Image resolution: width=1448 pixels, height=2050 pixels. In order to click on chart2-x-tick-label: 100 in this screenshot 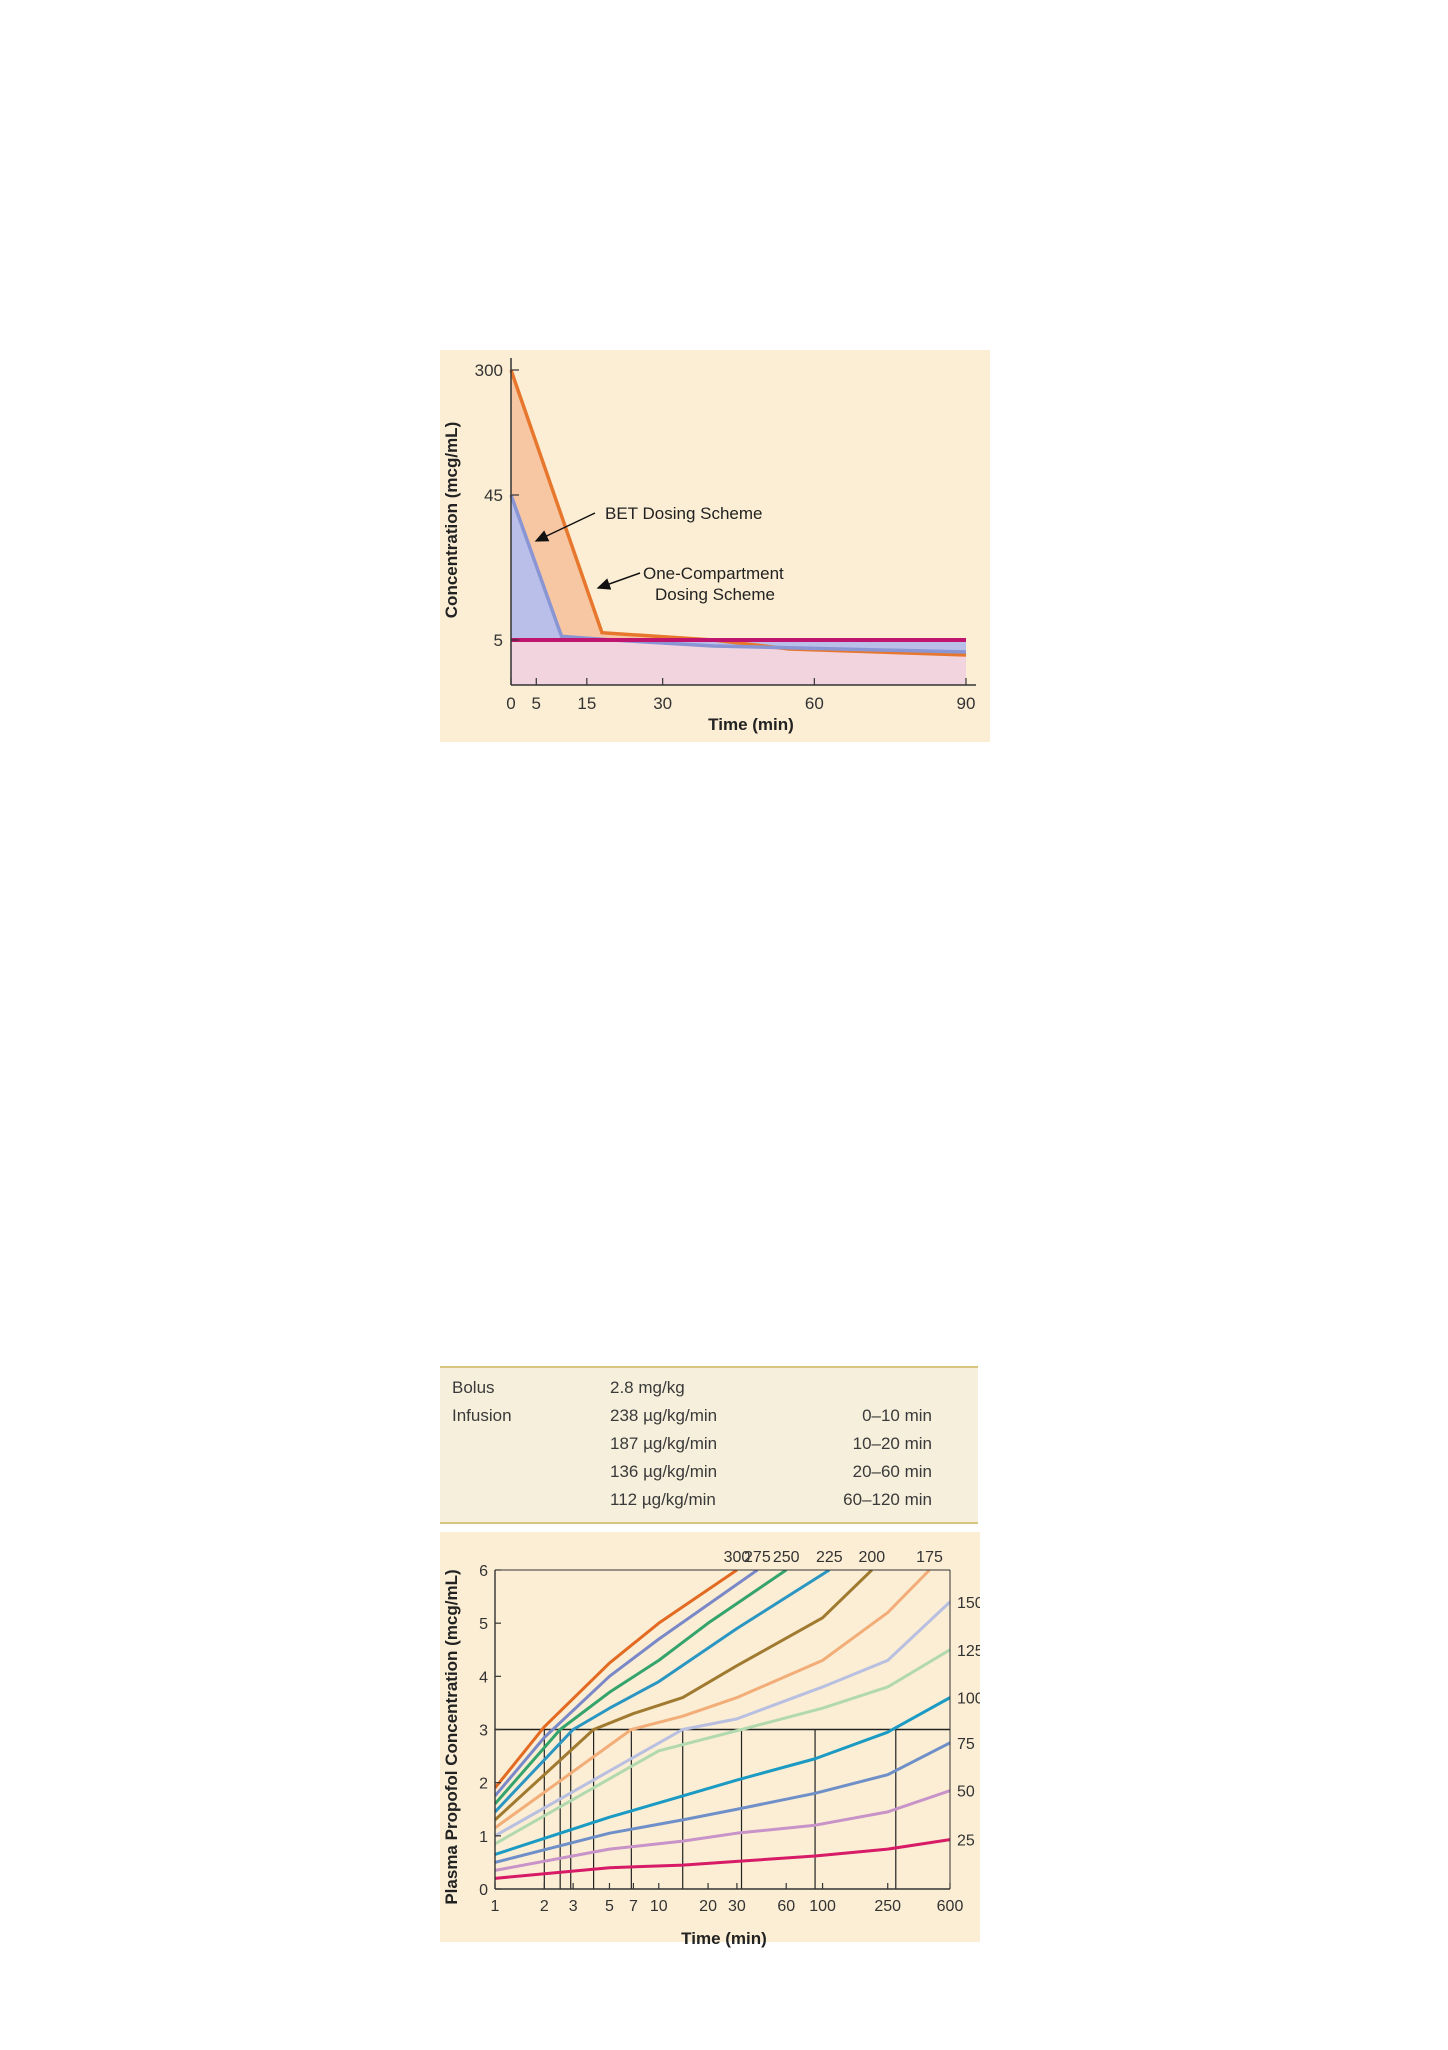, I will do `click(822, 1906)`.